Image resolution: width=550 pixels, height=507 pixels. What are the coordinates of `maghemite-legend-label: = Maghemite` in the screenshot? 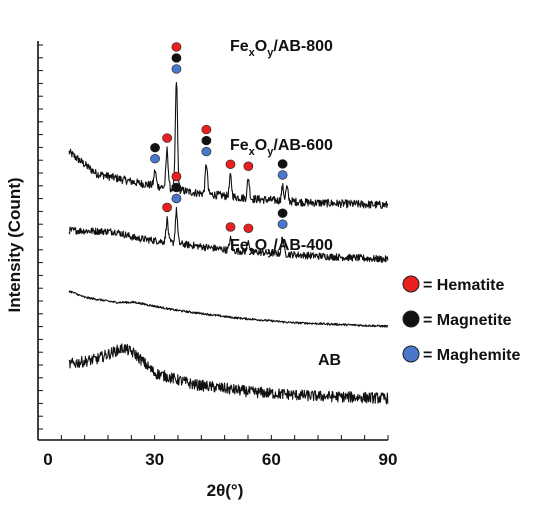 It's located at (471, 355).